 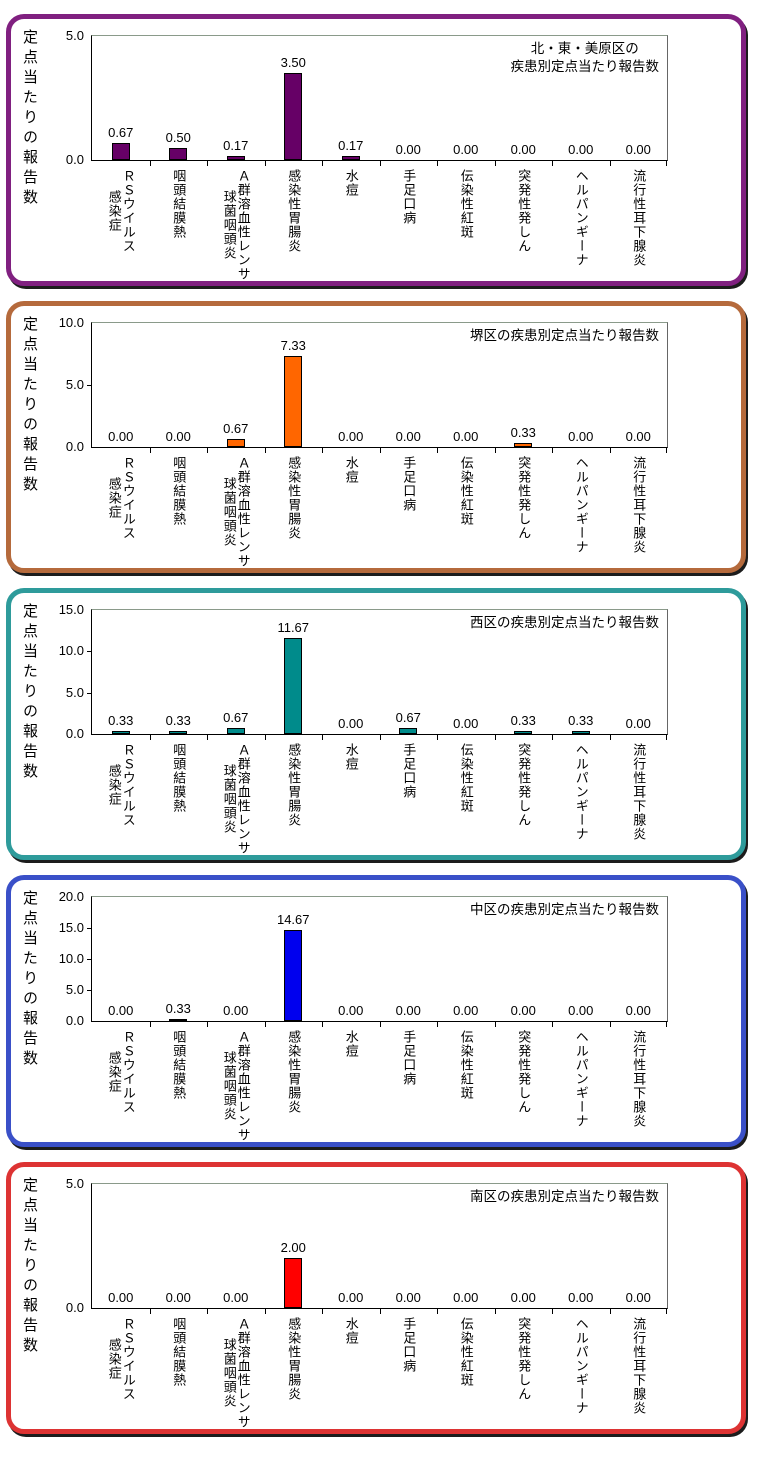 I want to click on x-category-label: Ａ群溶血性レンサ 球菌咽頭炎, so click(x=236, y=225).